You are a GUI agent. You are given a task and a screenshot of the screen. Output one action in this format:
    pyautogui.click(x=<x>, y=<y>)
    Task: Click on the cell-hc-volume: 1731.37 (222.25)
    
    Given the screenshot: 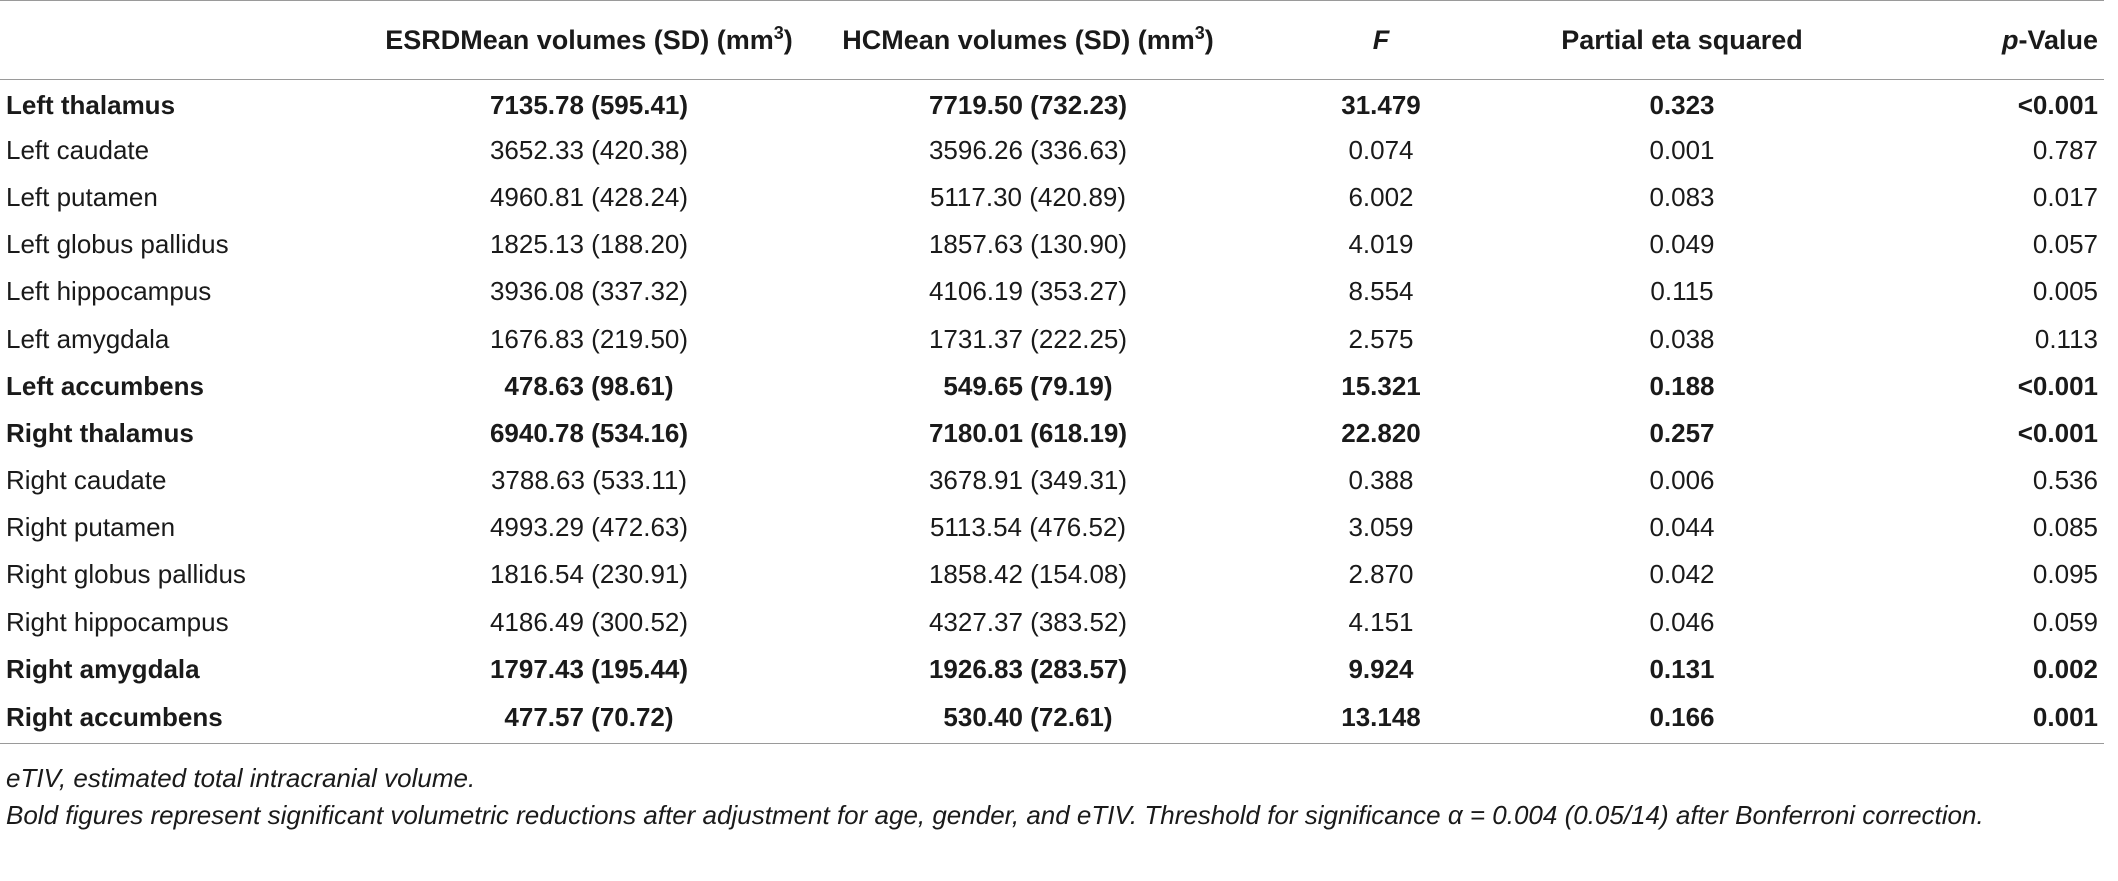 What is the action you would take?
    pyautogui.click(x=1028, y=338)
    